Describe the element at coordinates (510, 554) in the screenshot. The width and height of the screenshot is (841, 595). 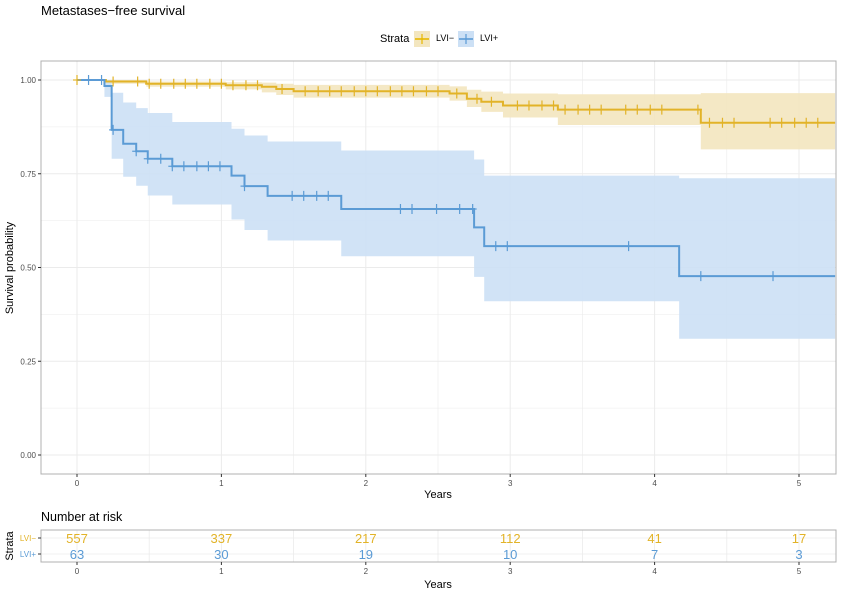
I see `risk-value: 10` at that location.